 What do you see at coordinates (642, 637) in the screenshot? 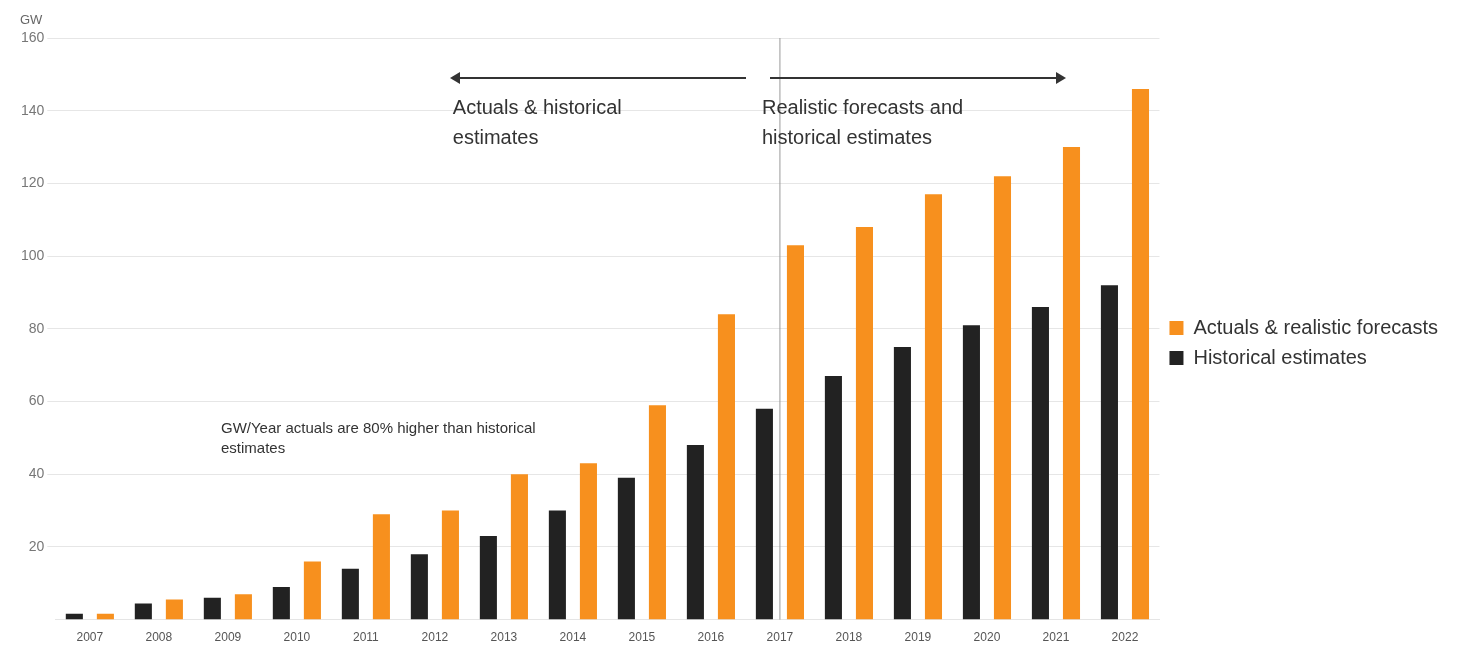
I see `x-tick-label: 2015` at bounding box center [642, 637].